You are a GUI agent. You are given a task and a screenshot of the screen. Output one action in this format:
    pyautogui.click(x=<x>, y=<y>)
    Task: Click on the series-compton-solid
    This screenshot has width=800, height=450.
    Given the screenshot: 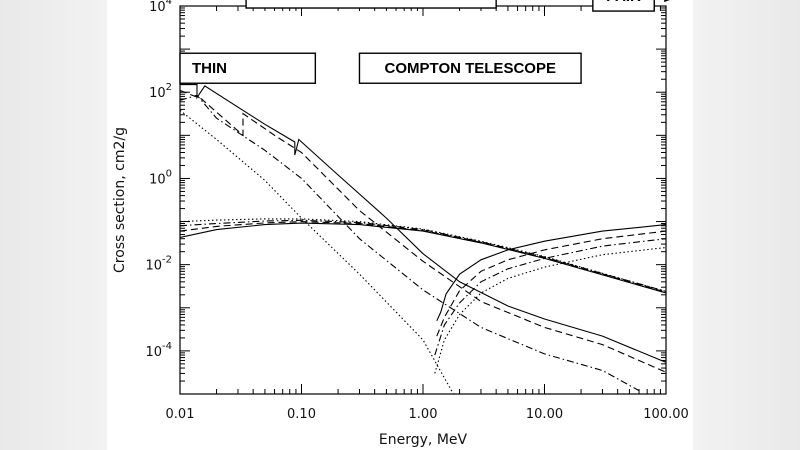 What is the action you would take?
    pyautogui.click(x=423, y=258)
    